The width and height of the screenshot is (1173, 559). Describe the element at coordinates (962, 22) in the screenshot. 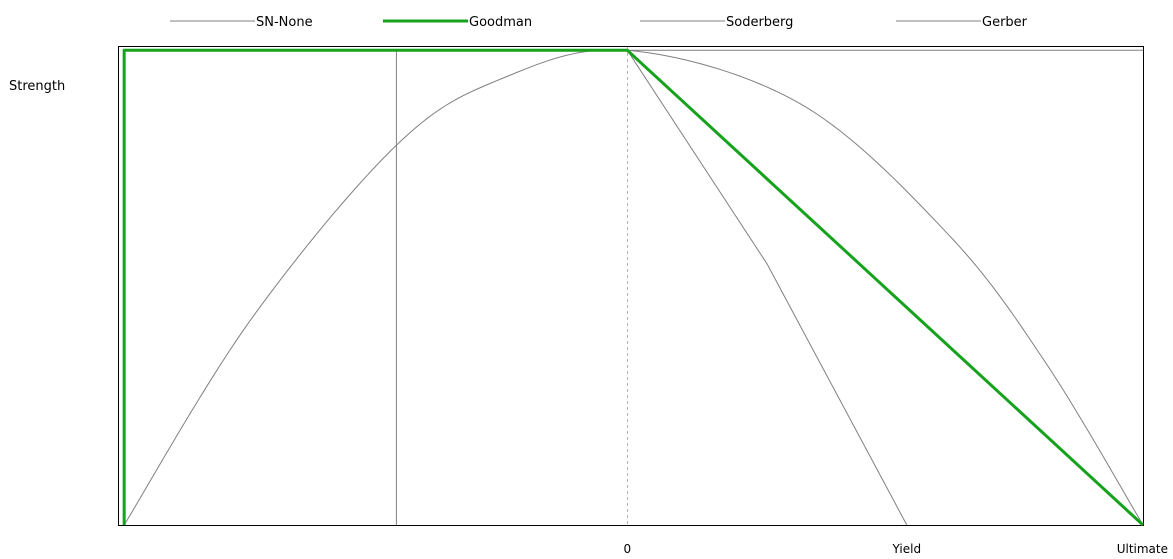

I see `legend-item-gerber: Gerber` at that location.